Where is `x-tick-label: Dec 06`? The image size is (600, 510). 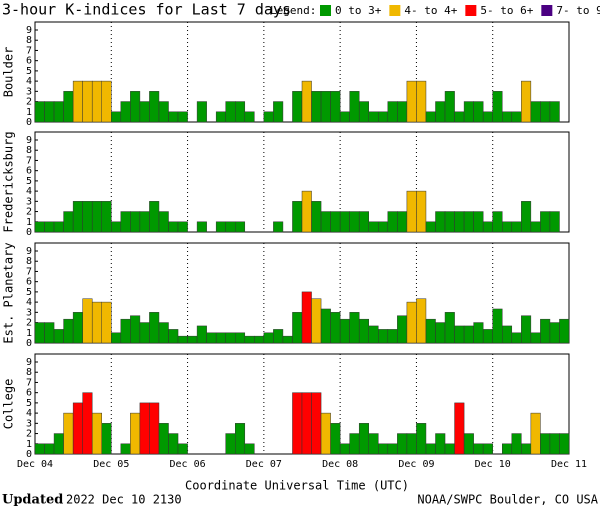
x-tick-label: Dec 06 is located at coordinates (188, 464).